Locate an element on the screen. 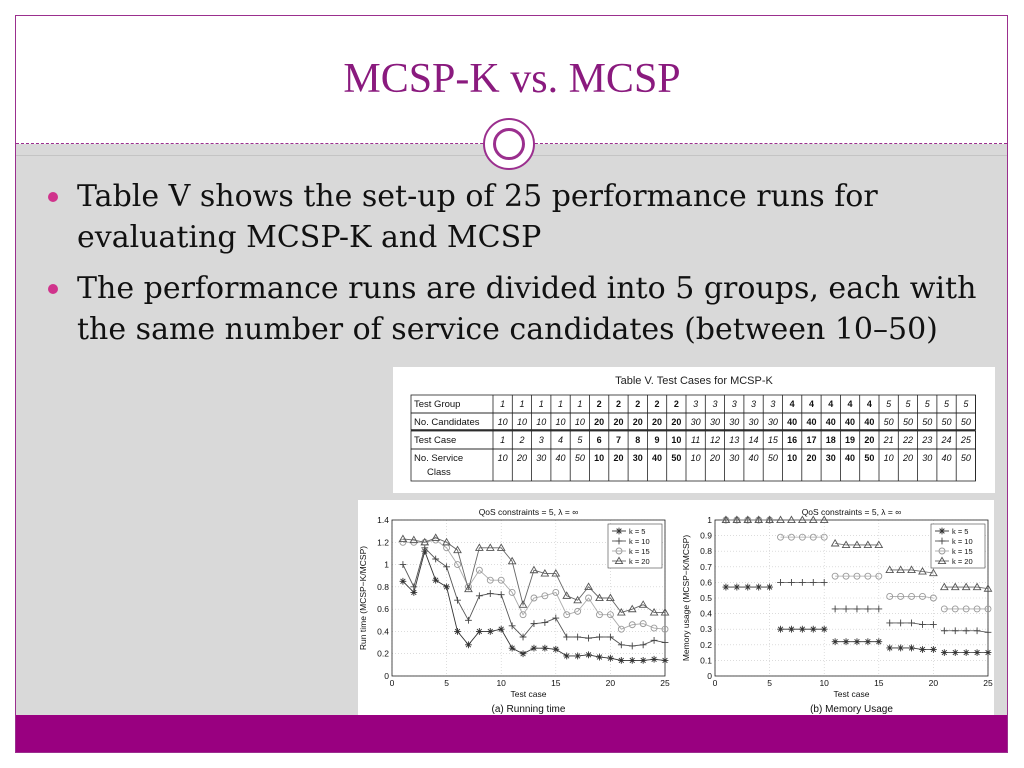 Image resolution: width=1024 pixels, height=768 pixels. legend-label: k = 5 is located at coordinates (637, 531).